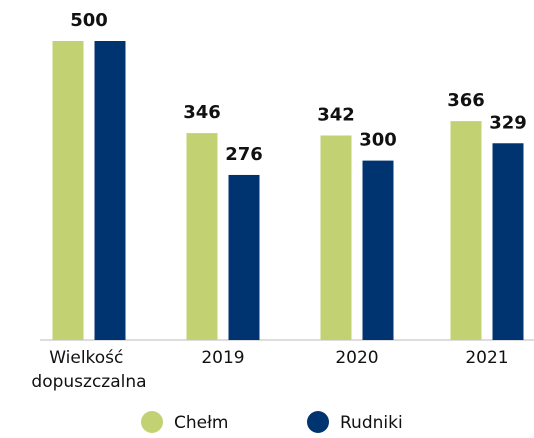  I want to click on data-label: 500, so click(89, 20).